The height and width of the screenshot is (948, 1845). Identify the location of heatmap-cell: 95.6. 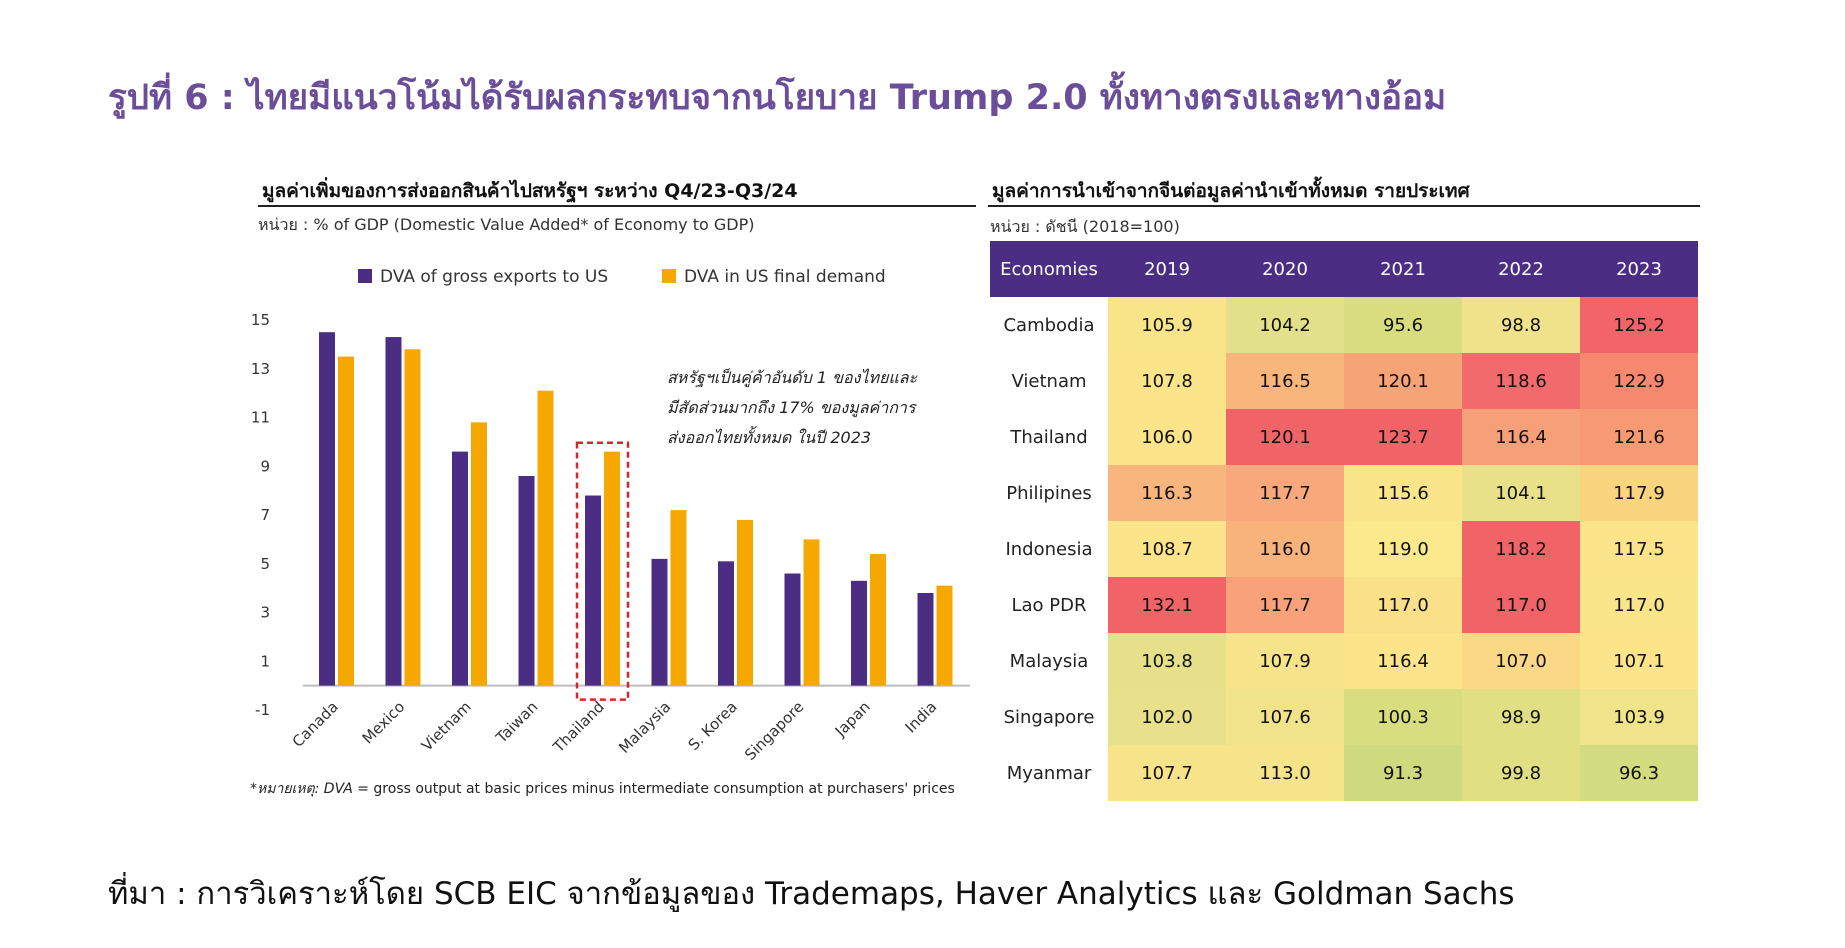
(1403, 325).